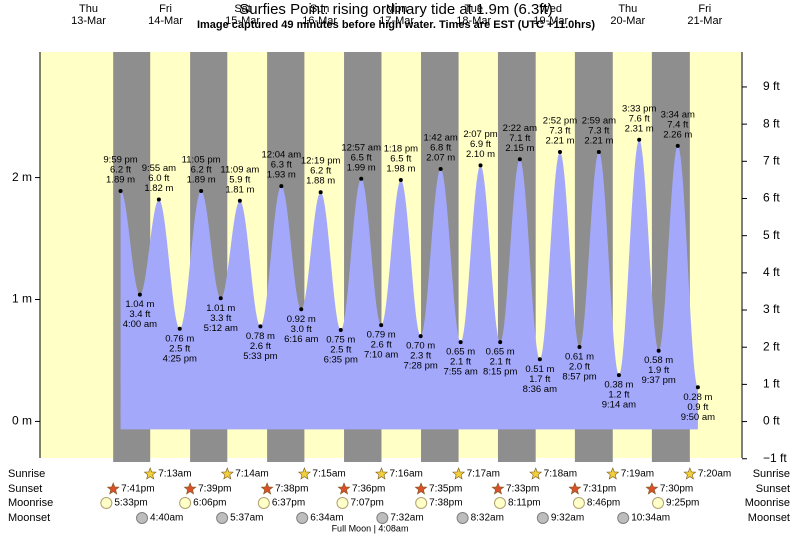  Describe the element at coordinates (260, 336) in the screenshot. I see `tide-label: 0.78 m` at that location.